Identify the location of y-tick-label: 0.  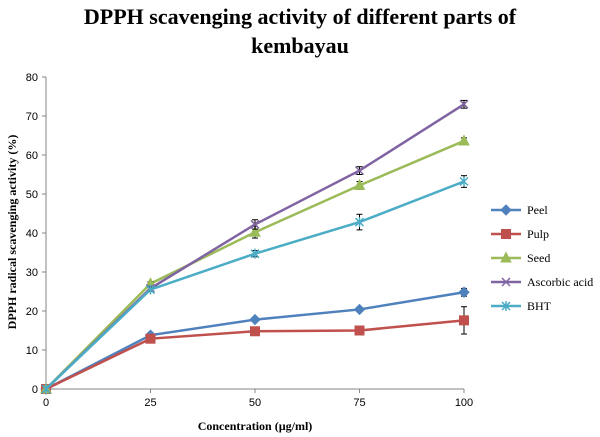
(35, 390).